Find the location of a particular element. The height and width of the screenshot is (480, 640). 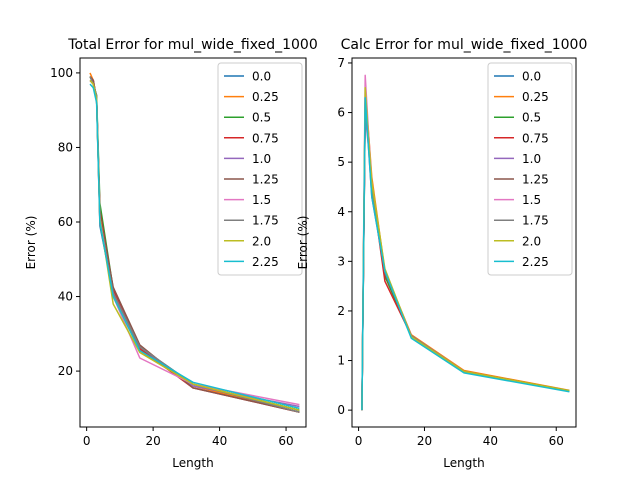

total-error-legend-label: 1.0 is located at coordinates (261, 159).